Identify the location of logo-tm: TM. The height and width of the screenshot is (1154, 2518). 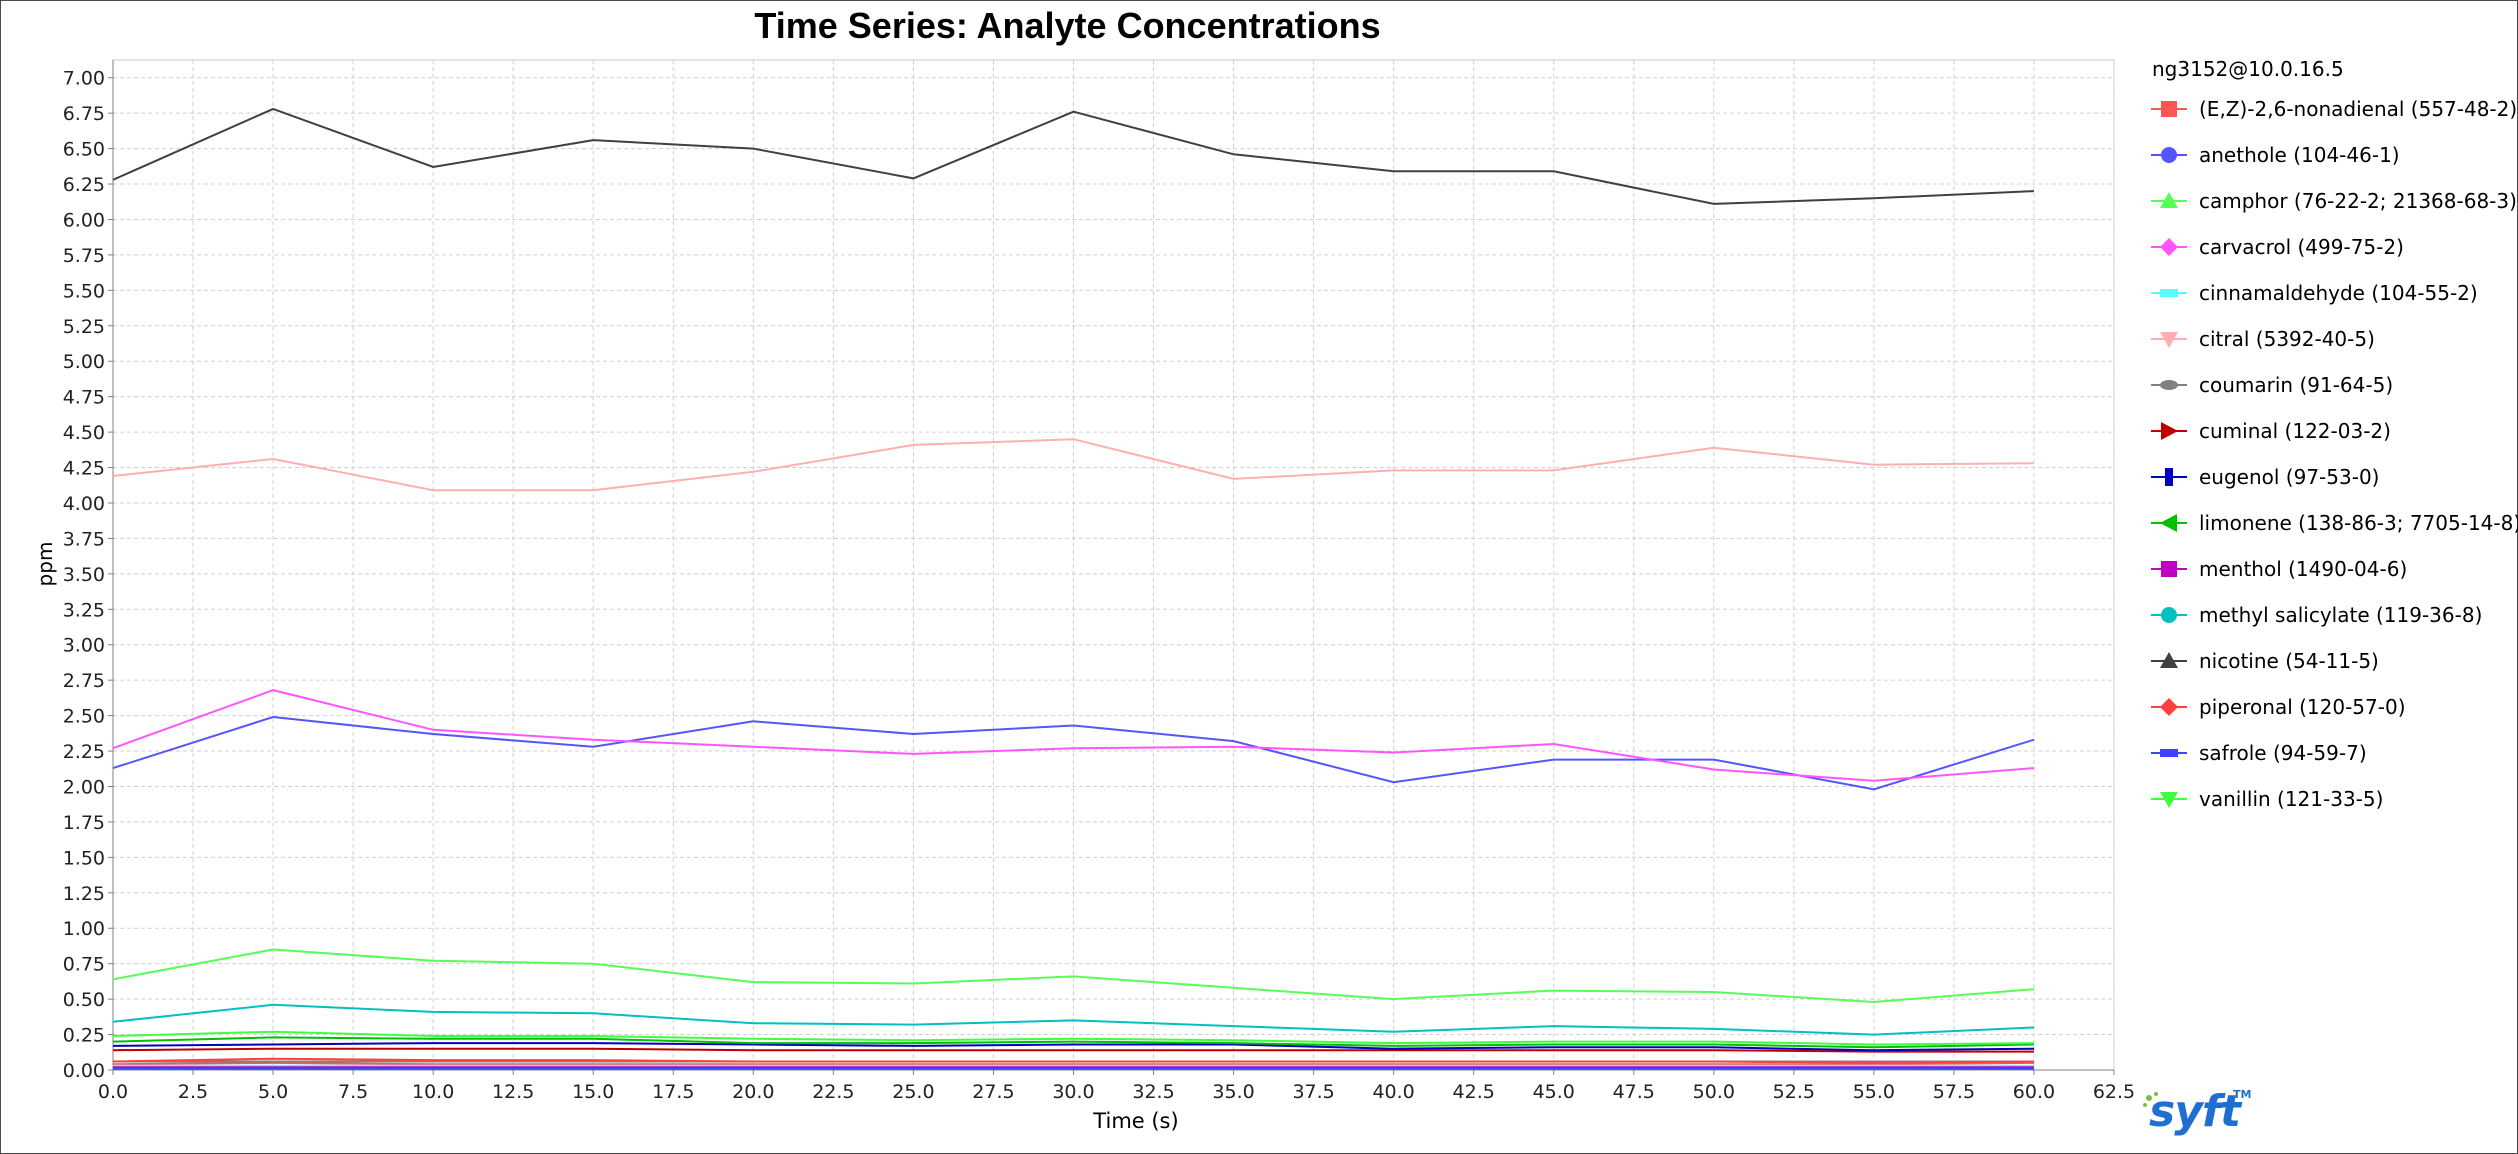
(2242, 1094).